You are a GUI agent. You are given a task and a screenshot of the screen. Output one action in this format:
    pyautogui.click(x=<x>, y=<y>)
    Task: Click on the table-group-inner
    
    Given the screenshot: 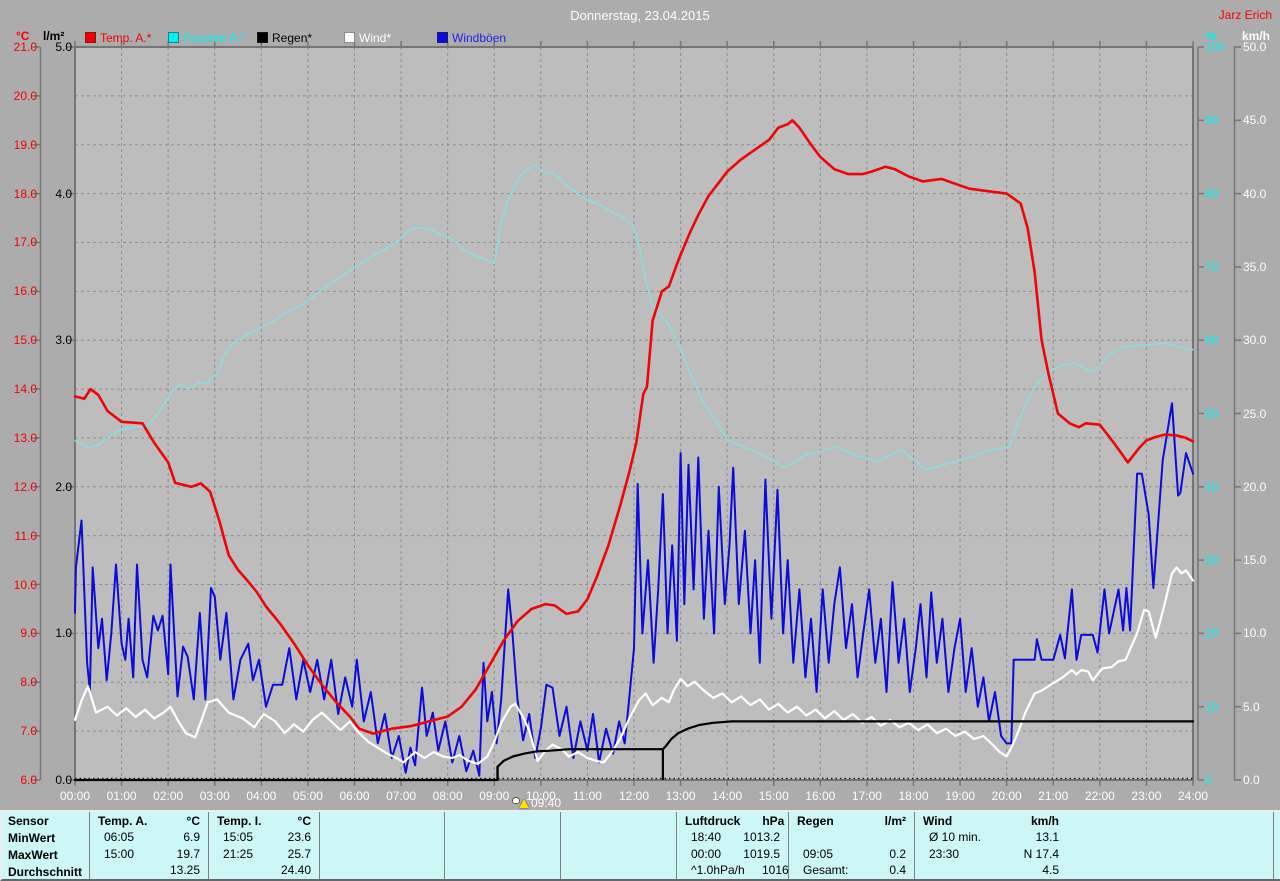 What is the action you would take?
    pyautogui.click(x=502, y=845)
    